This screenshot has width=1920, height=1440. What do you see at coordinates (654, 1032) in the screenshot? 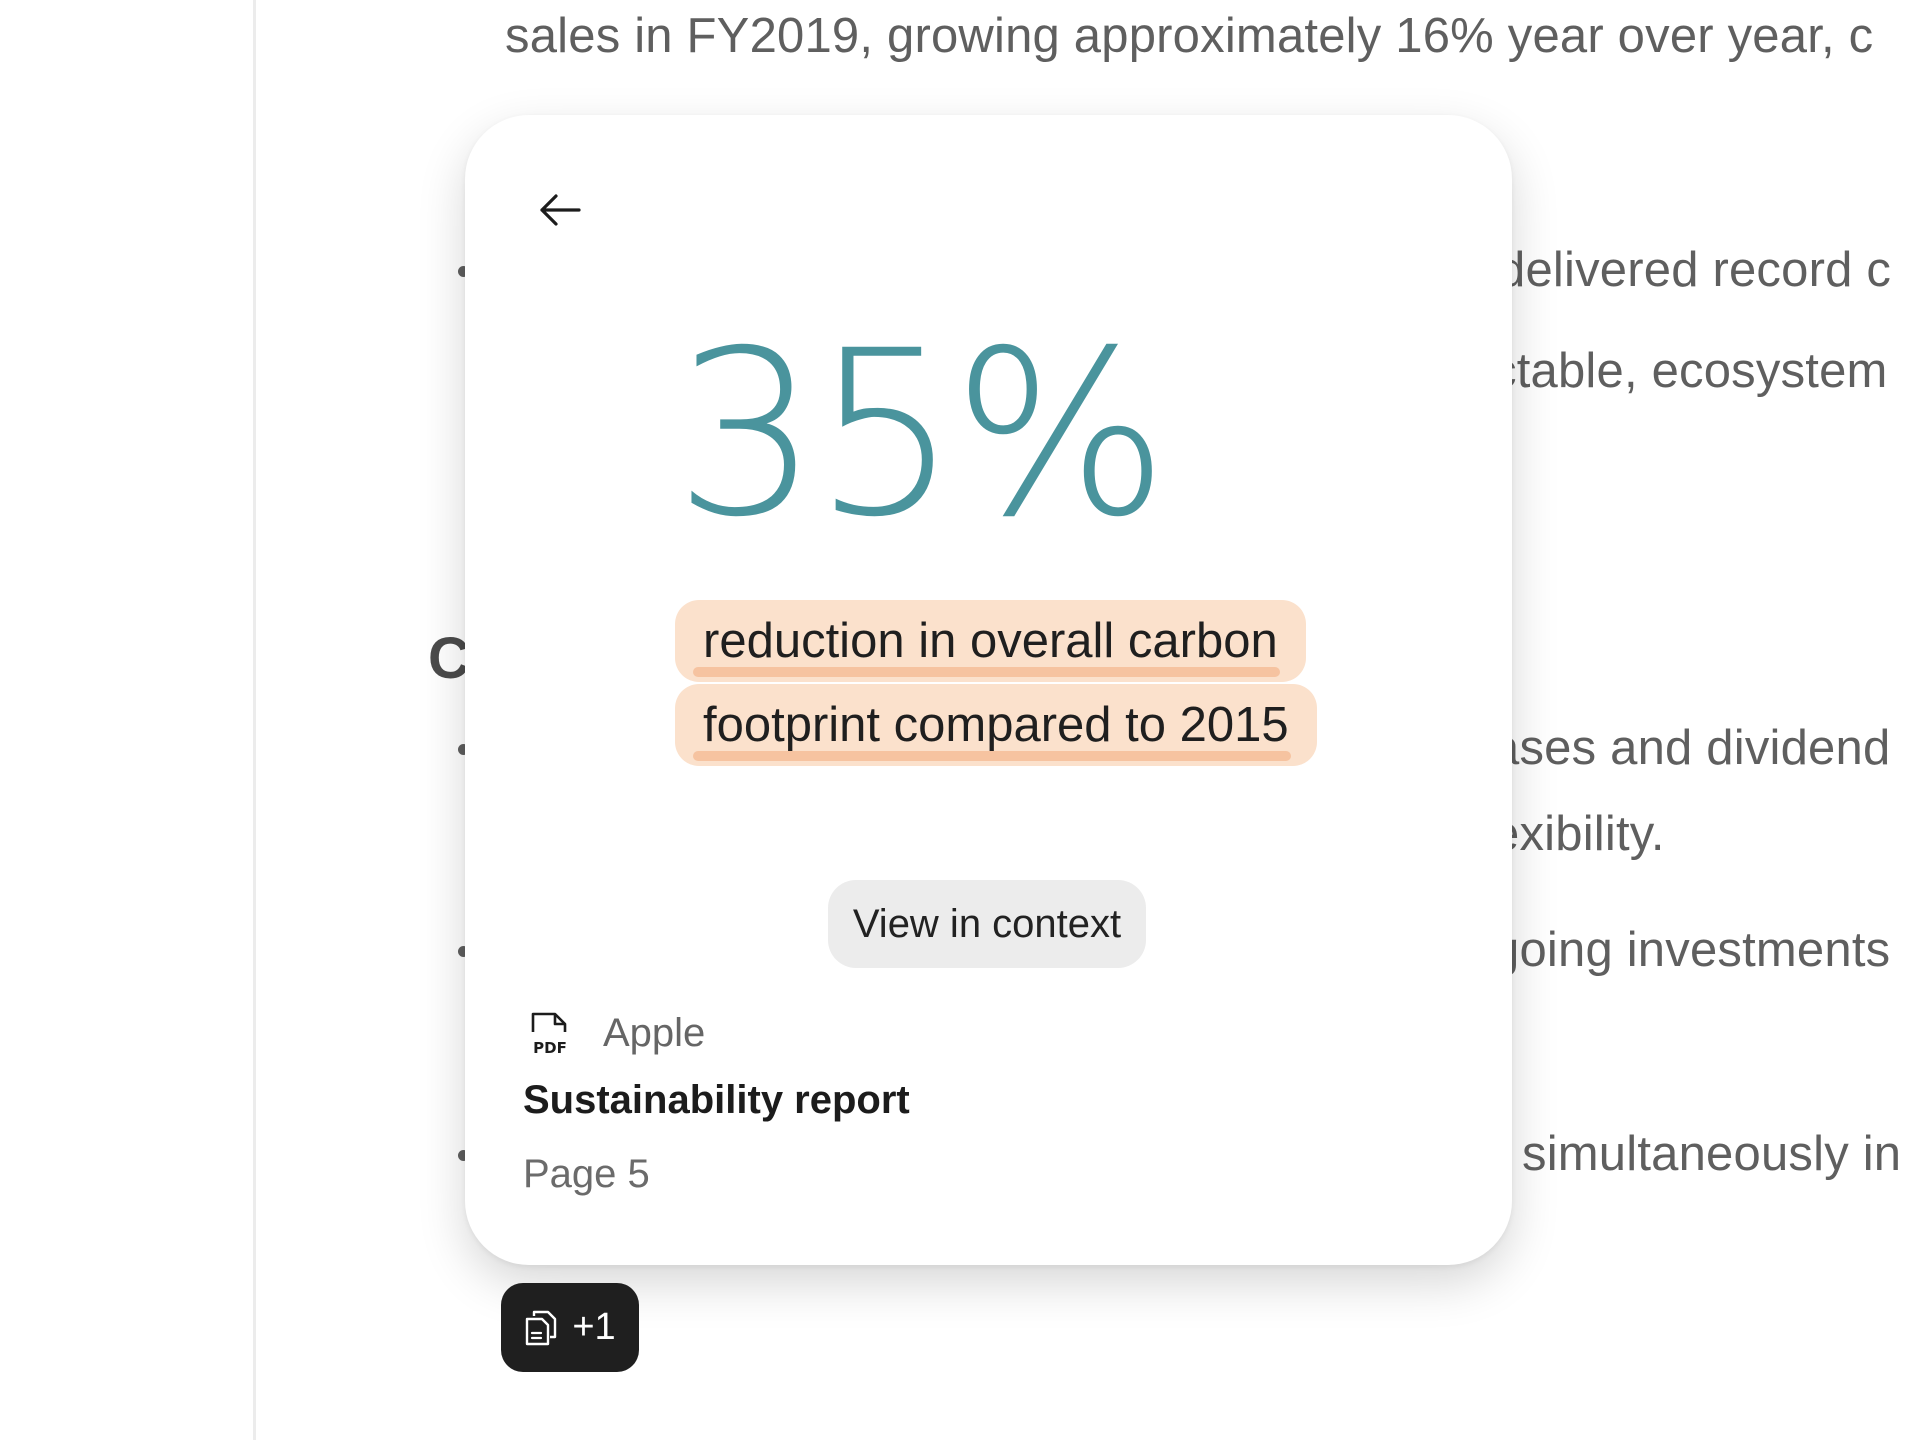
I see `source-company: Apple` at bounding box center [654, 1032].